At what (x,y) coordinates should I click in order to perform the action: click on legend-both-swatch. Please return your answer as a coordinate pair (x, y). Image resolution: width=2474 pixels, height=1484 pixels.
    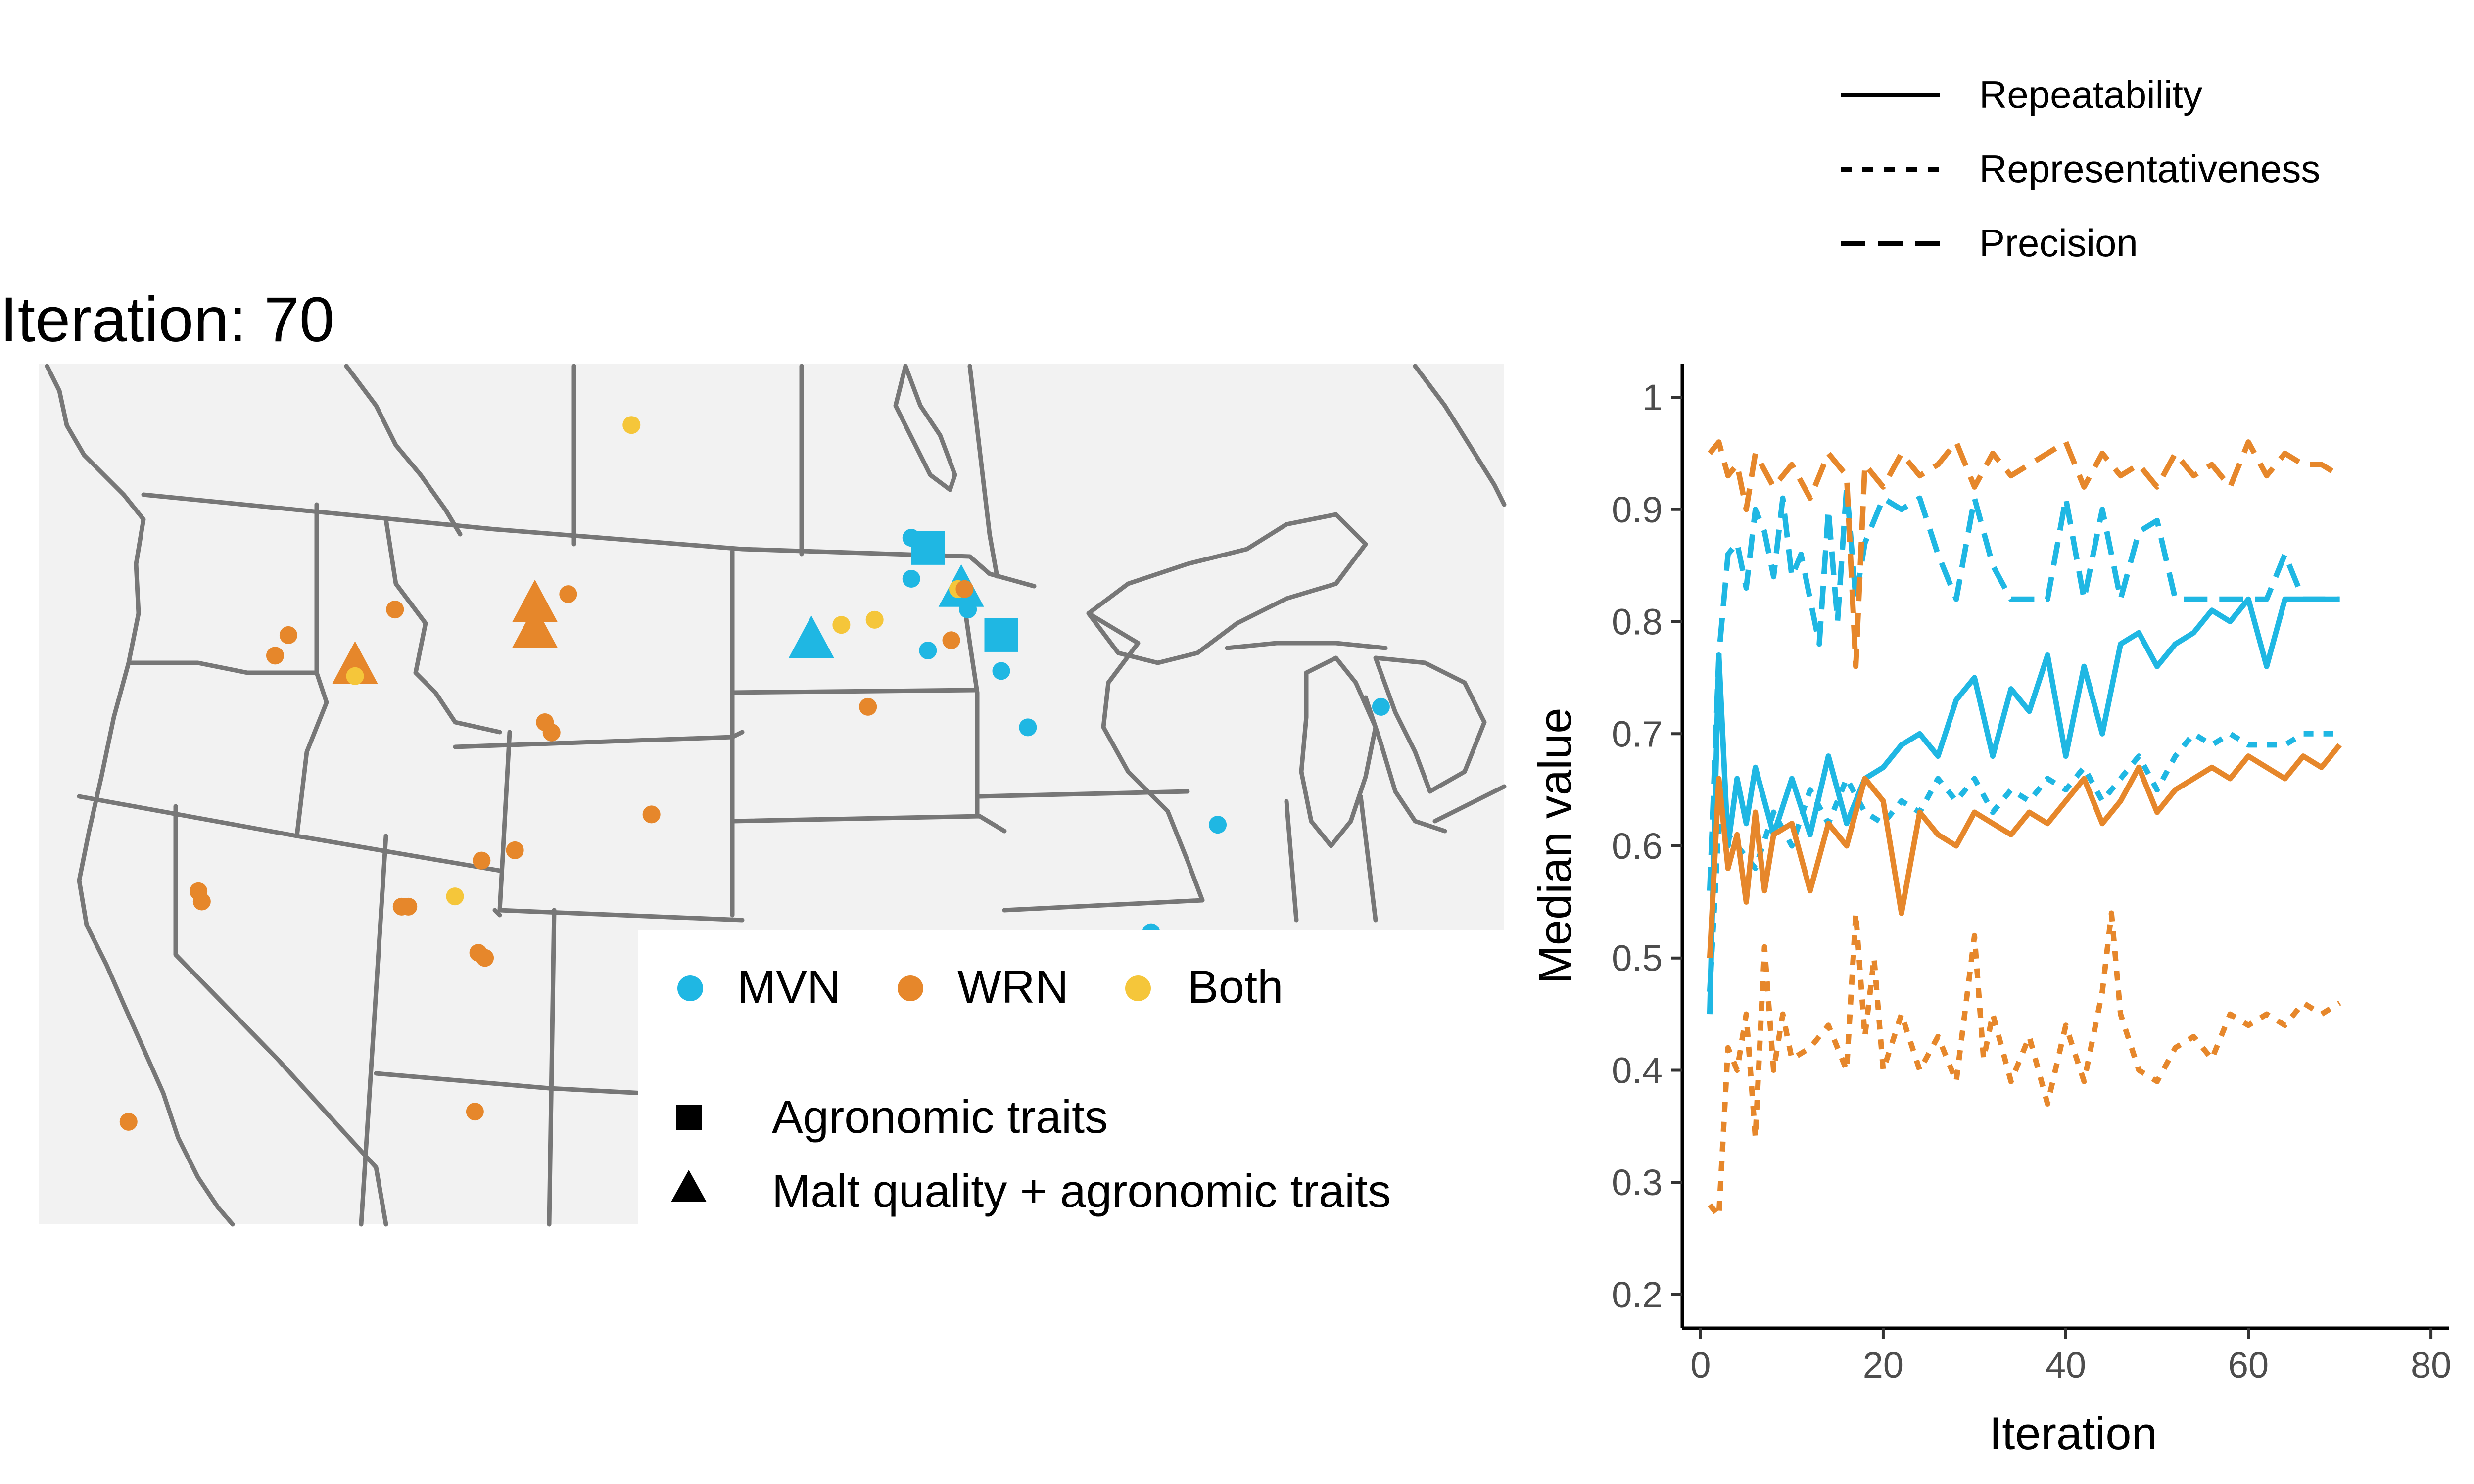
    Looking at the image, I should click on (1138, 988).